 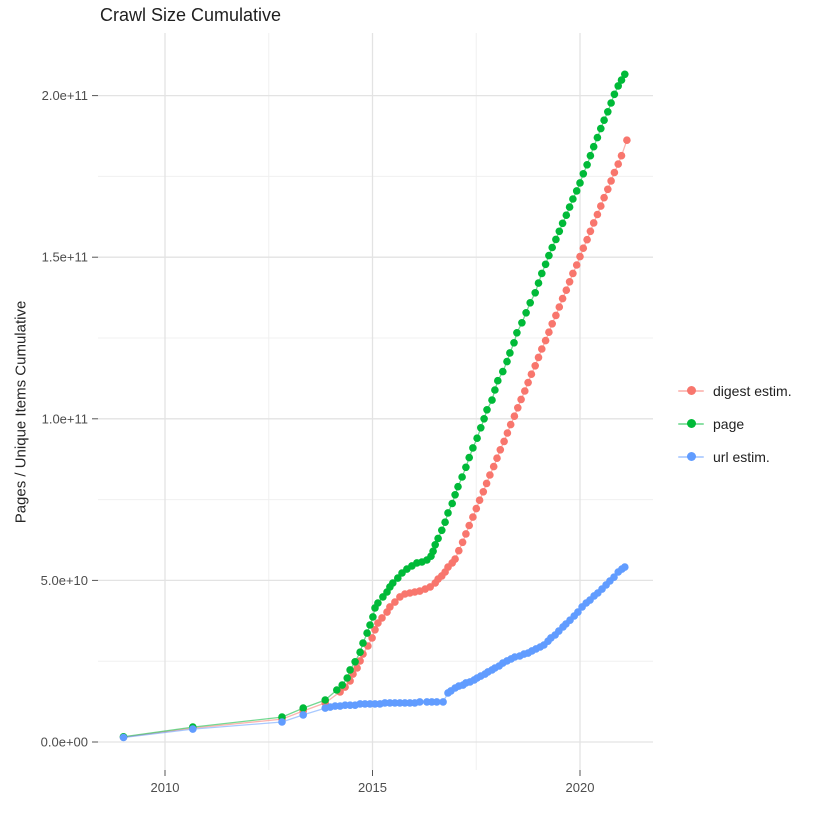 What do you see at coordinates (191, 15) in the screenshot?
I see `chart-title: Crawl Size Cumulative` at bounding box center [191, 15].